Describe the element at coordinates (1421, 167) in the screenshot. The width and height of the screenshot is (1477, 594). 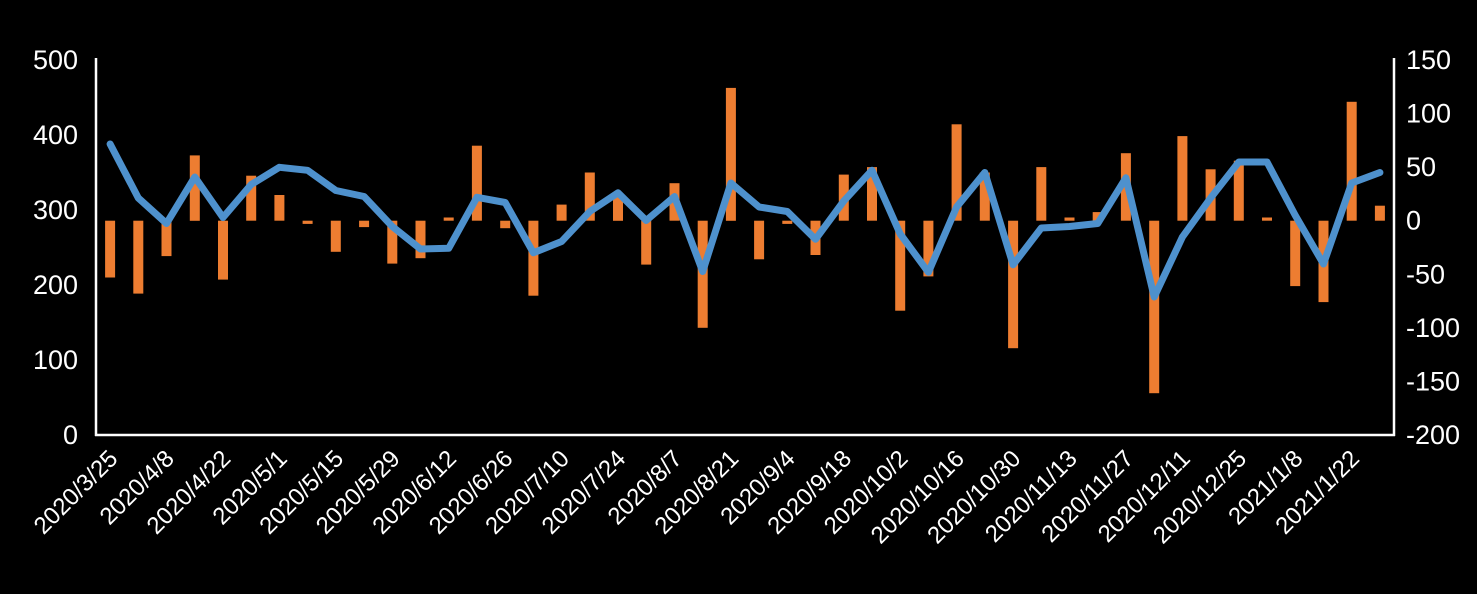
I see `right-axis-tick-label: 50` at that location.